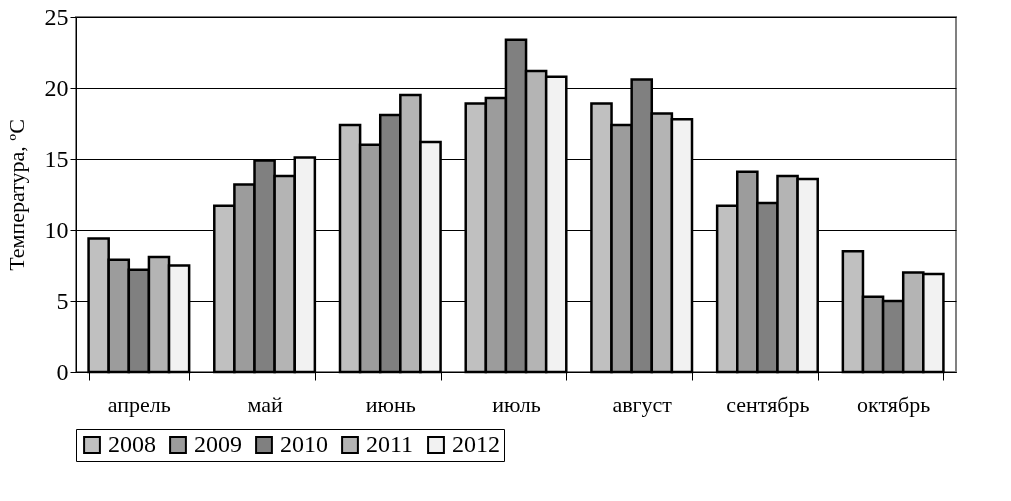  What do you see at coordinates (476, 444) in the screenshot?
I see `legend-label: 2012` at bounding box center [476, 444].